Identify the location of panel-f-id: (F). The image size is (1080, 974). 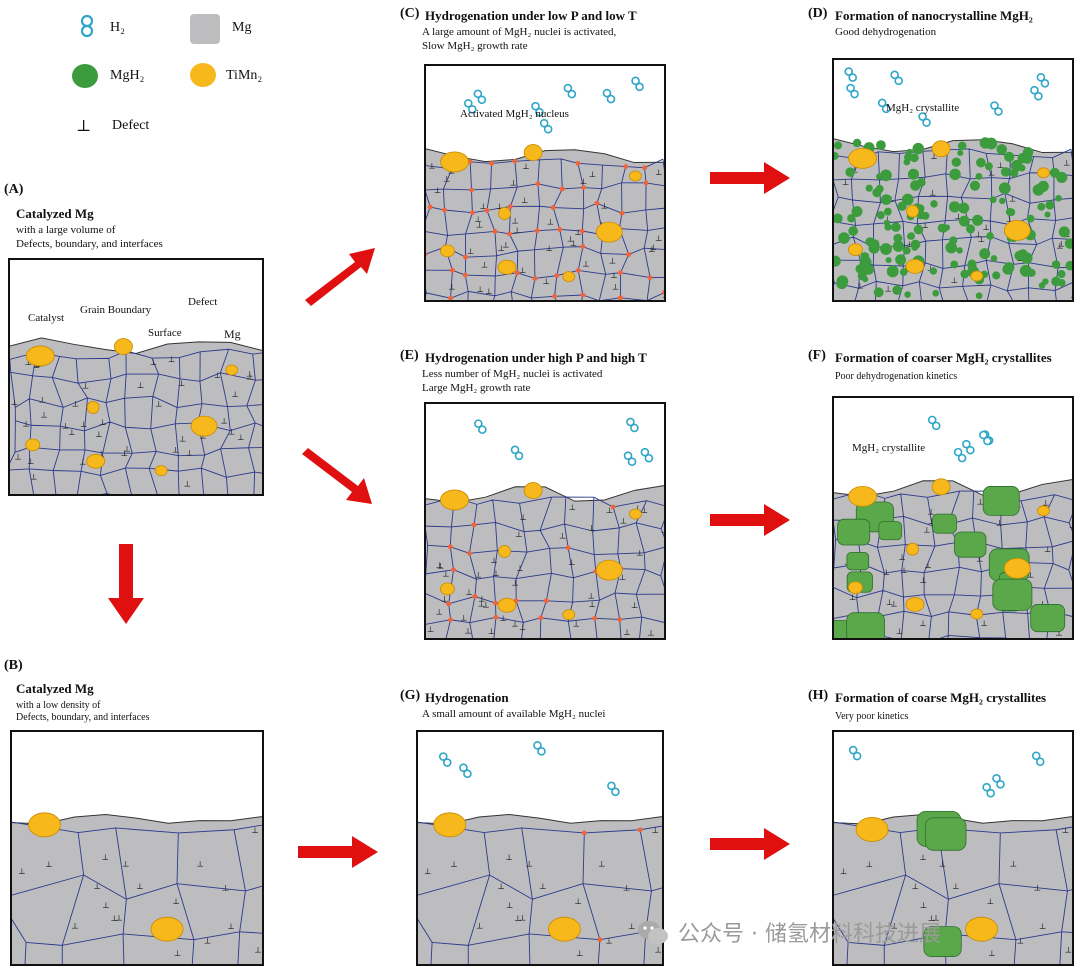
(817, 355).